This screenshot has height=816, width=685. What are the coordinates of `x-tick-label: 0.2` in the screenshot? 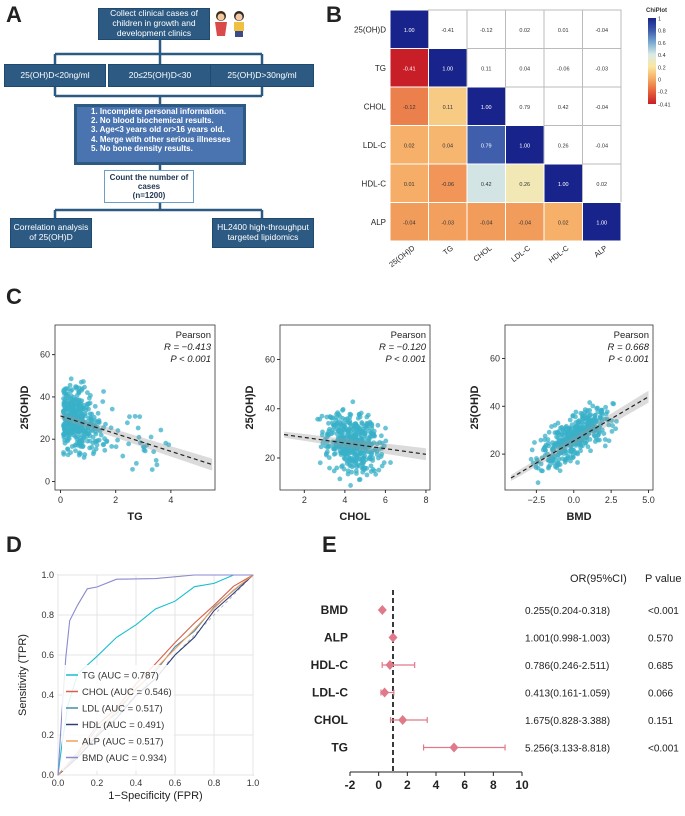 It's located at (97, 783).